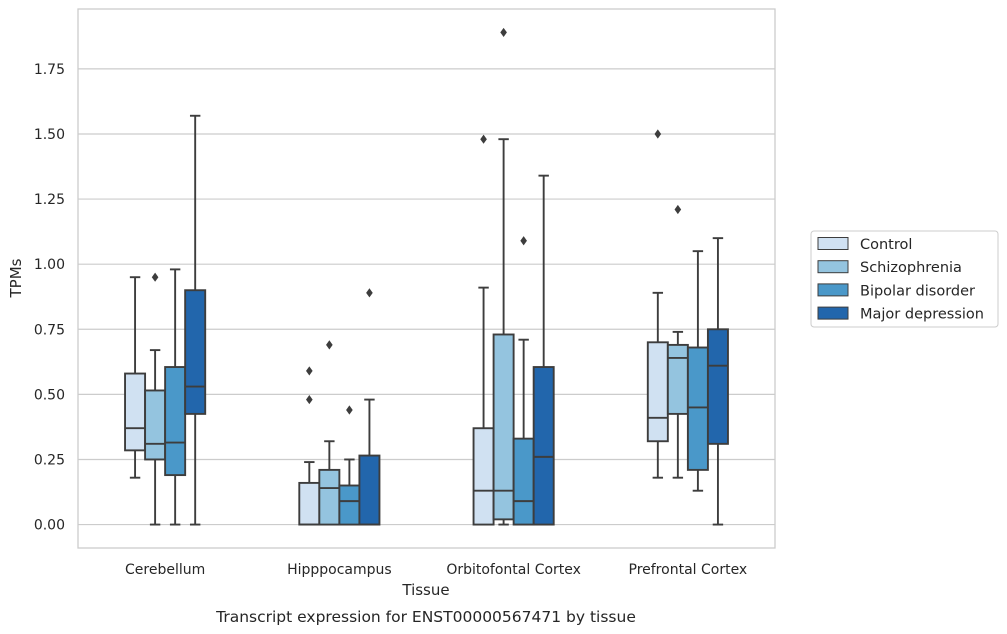 The image size is (1007, 634). I want to click on x-tick-label: Hipppocampus, so click(339, 570).